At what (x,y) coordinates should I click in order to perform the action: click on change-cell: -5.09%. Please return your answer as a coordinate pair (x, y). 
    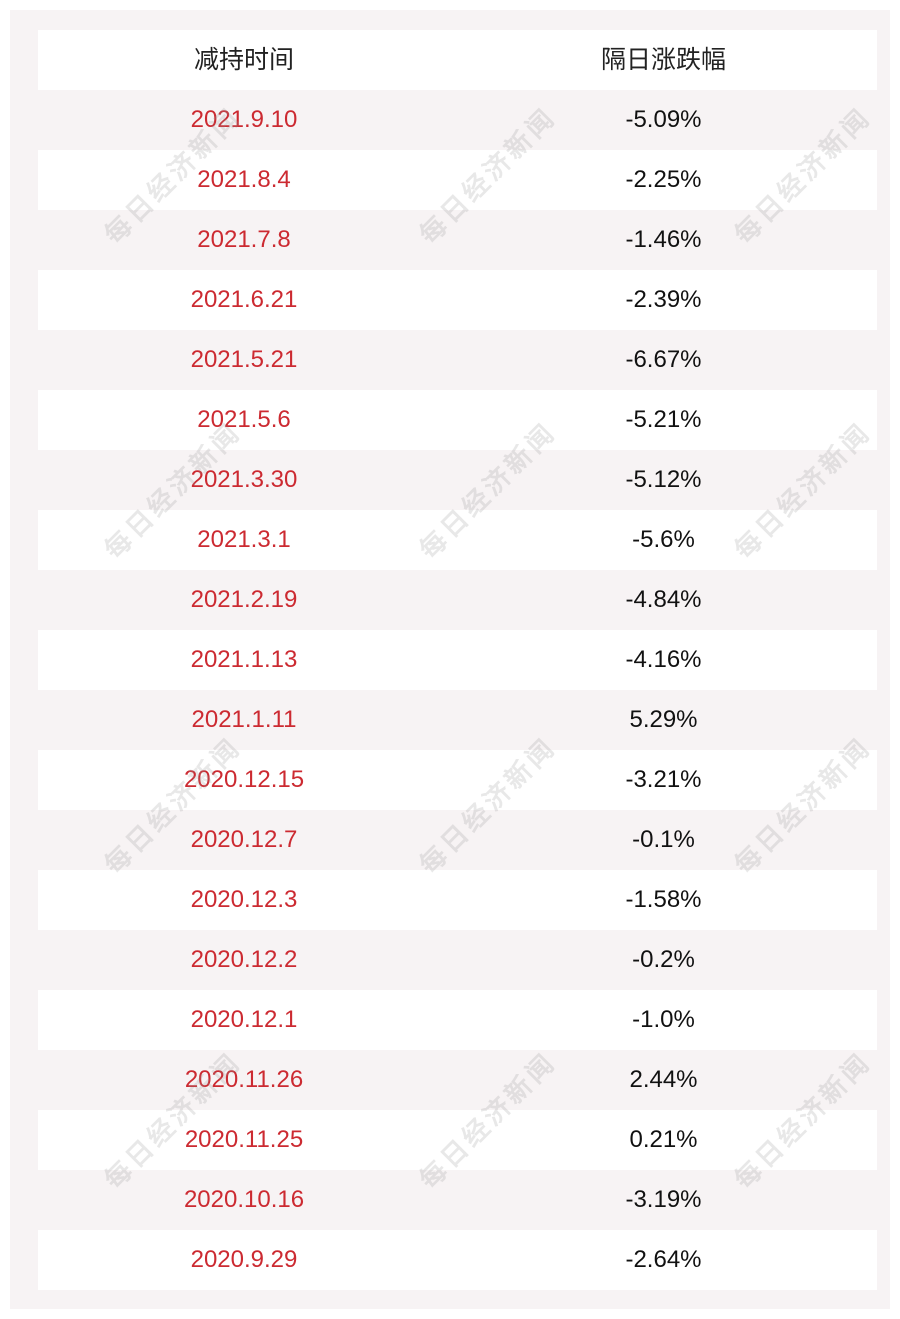
    Looking at the image, I should click on (663, 119).